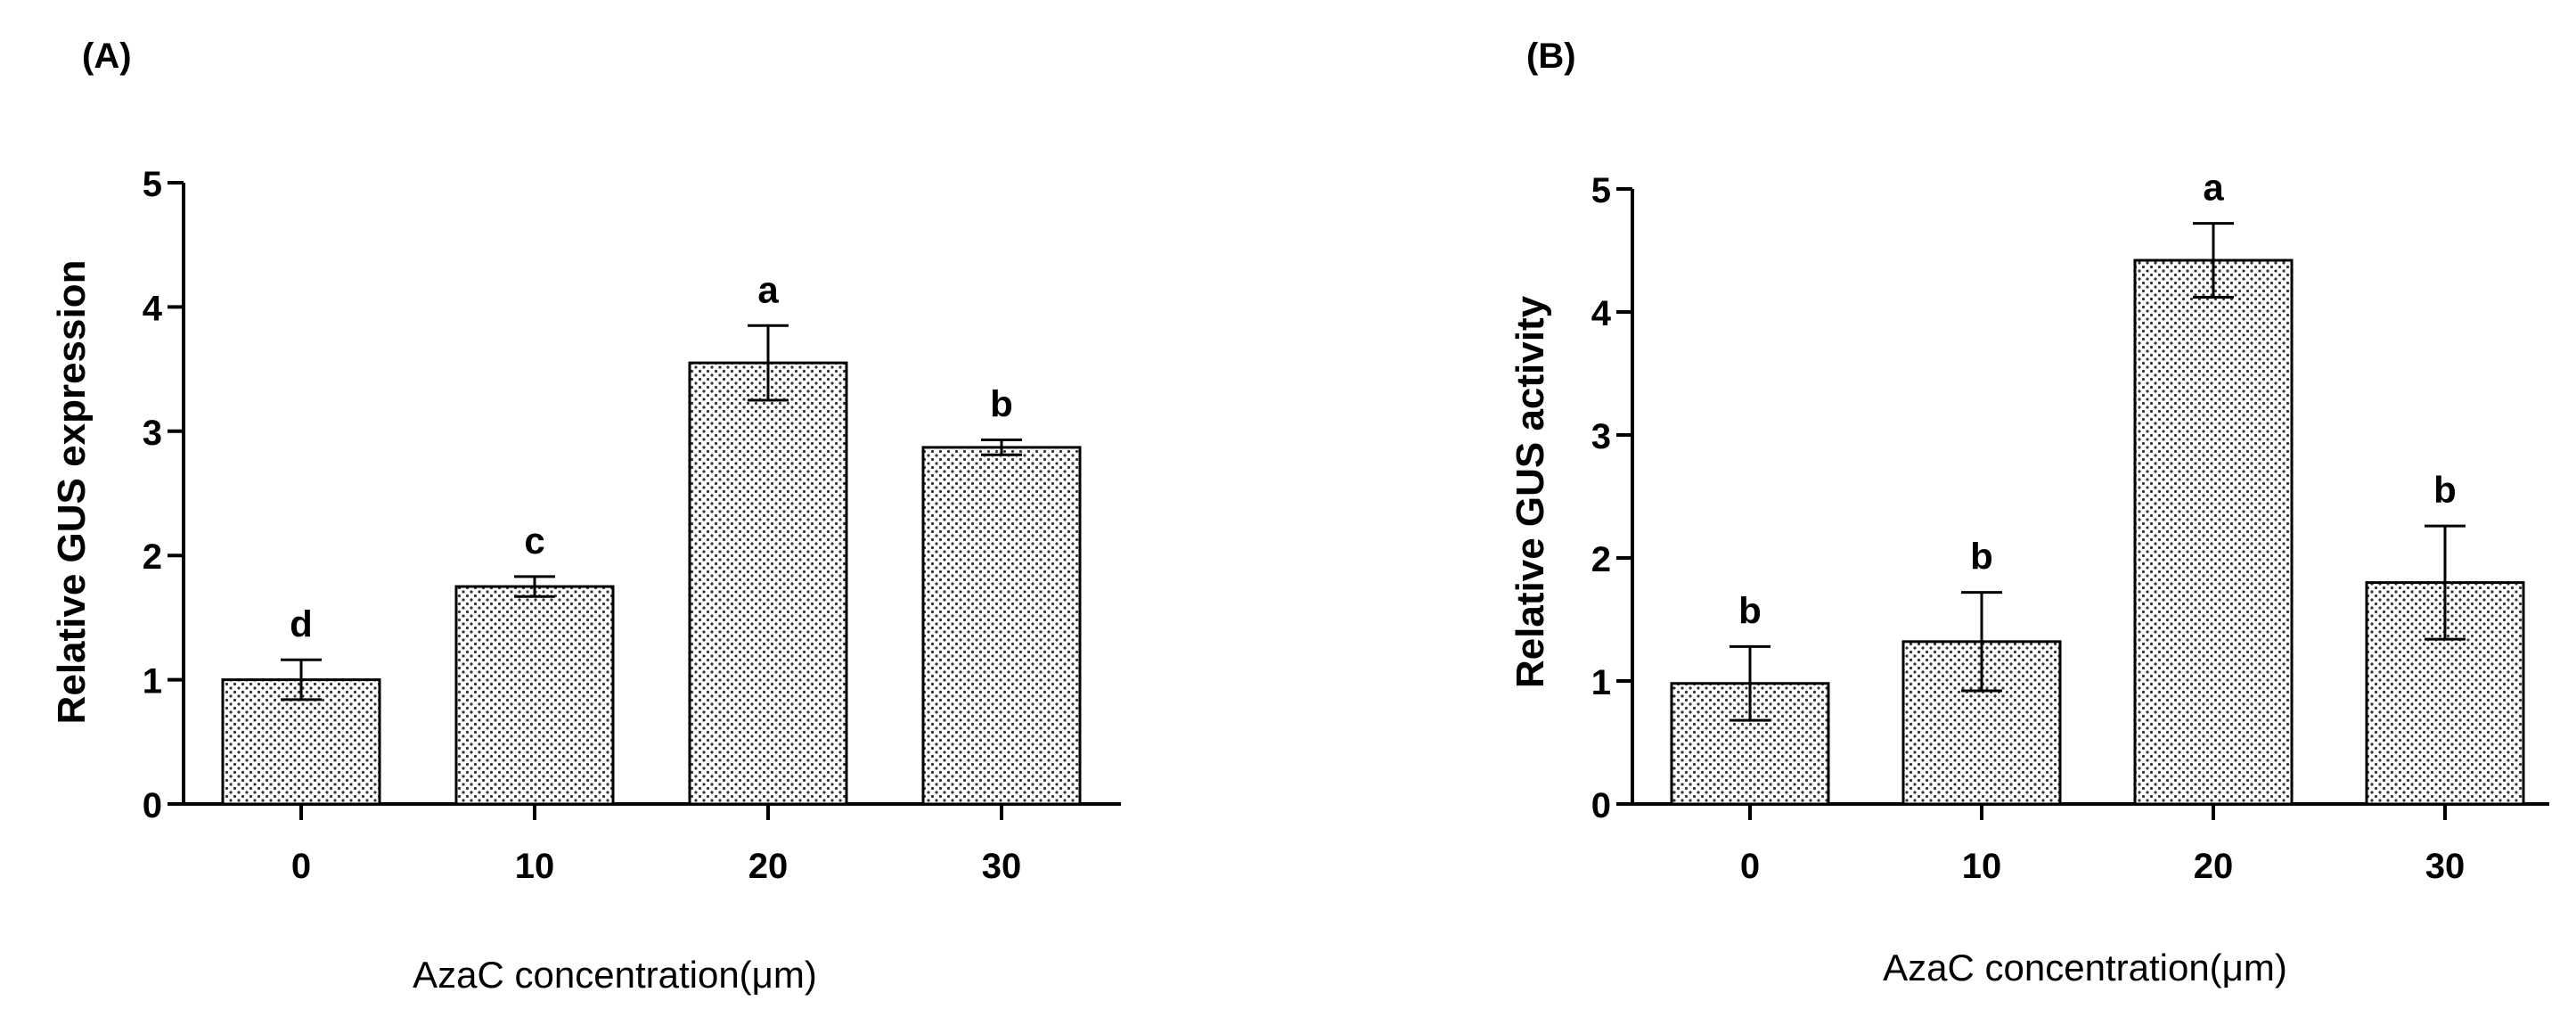 This screenshot has height=1017, width=2576. I want to click on panel-b-xlabel: AzaC concentration(μm), so click(2085, 967).